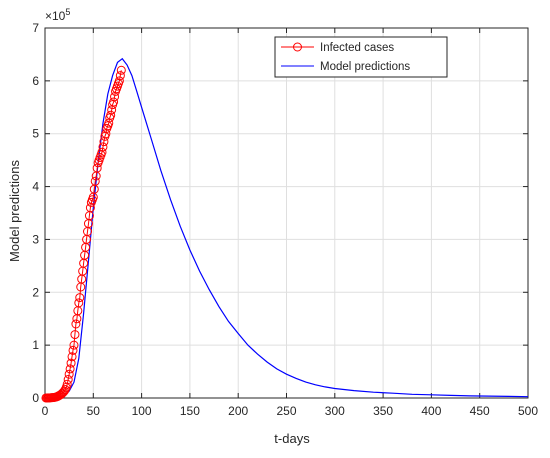  What do you see at coordinates (335, 411) in the screenshot?
I see `x-tick-label: 300` at bounding box center [335, 411].